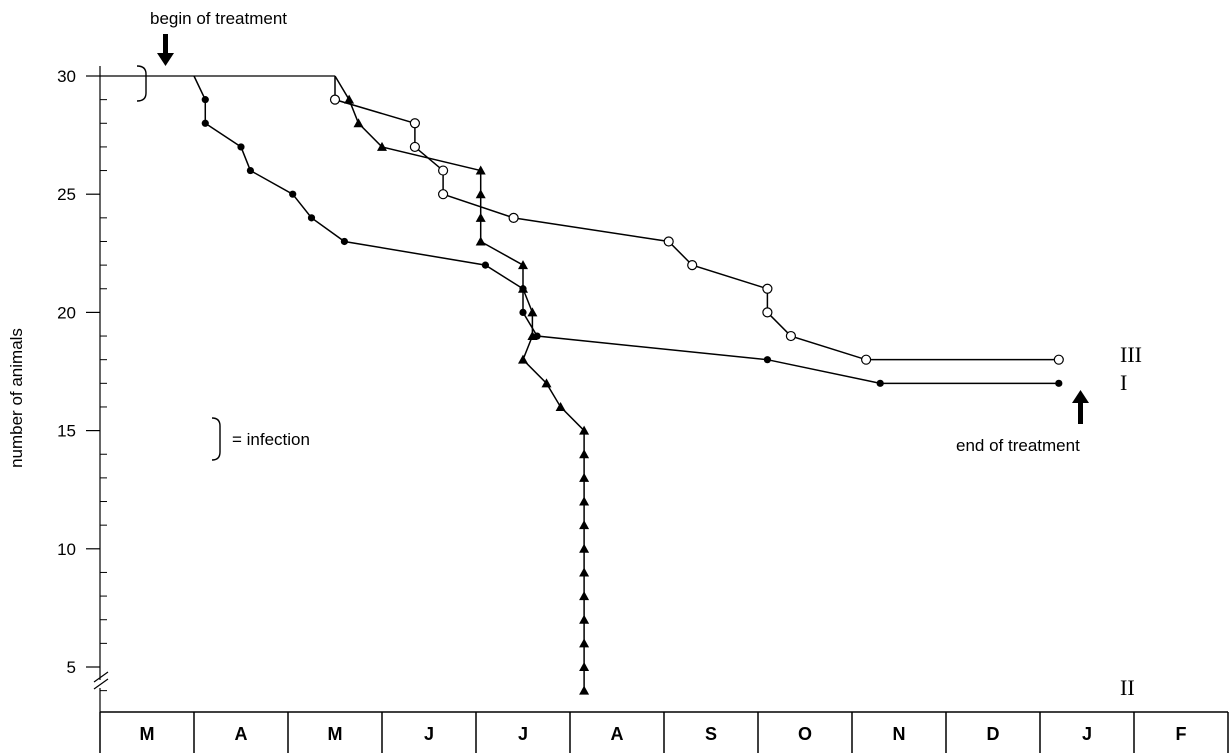 The image size is (1229, 753). What do you see at coordinates (216, 439) in the screenshot?
I see `legend-brace-icon` at bounding box center [216, 439].